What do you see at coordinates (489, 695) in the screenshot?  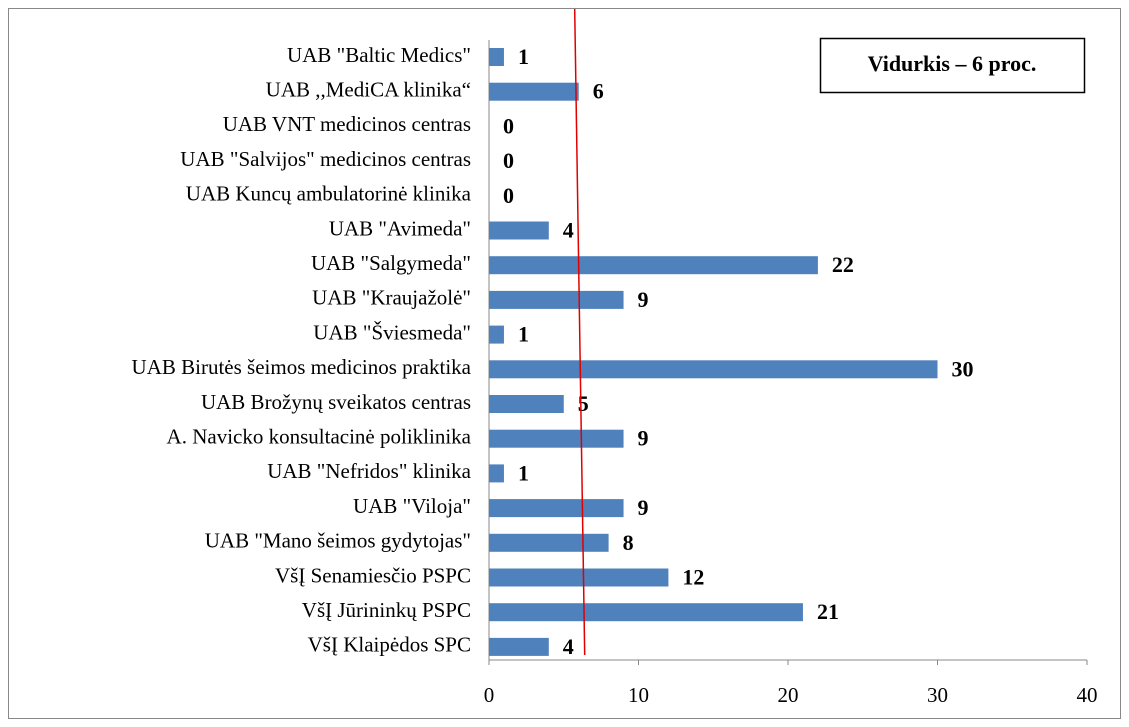 I see `x-tick-label: 0` at bounding box center [489, 695].